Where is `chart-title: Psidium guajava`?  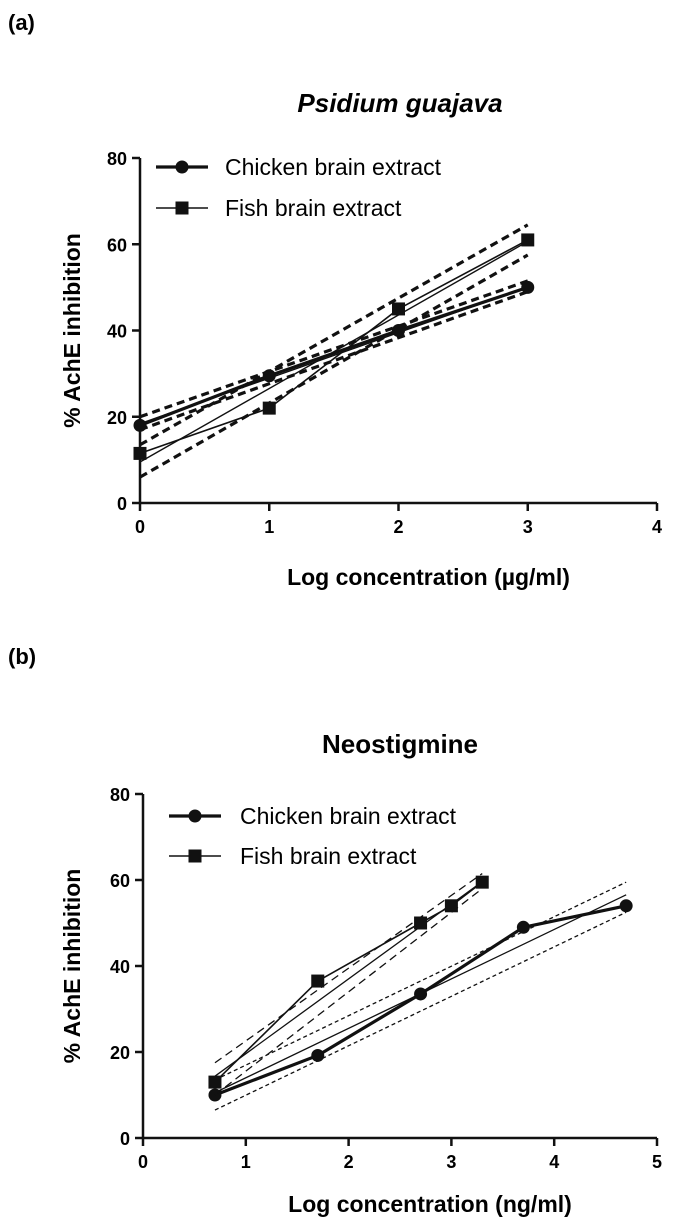 chart-title: Psidium guajava is located at coordinates (399, 103).